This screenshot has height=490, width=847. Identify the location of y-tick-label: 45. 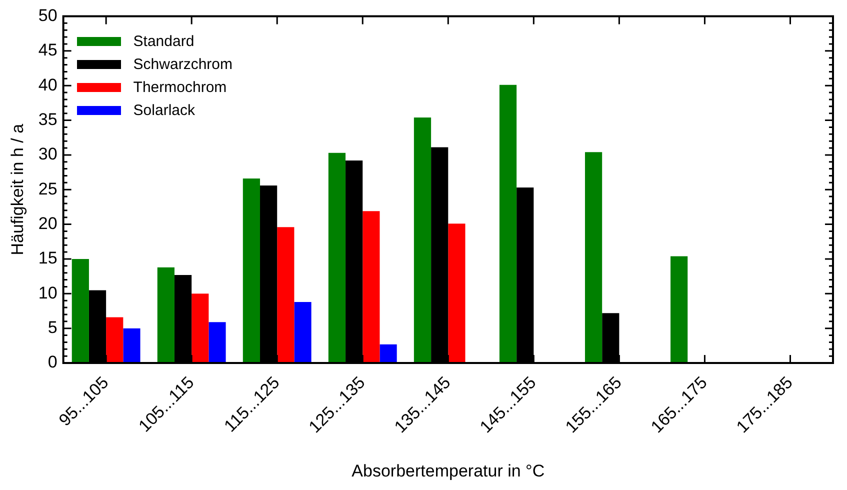
(48, 50).